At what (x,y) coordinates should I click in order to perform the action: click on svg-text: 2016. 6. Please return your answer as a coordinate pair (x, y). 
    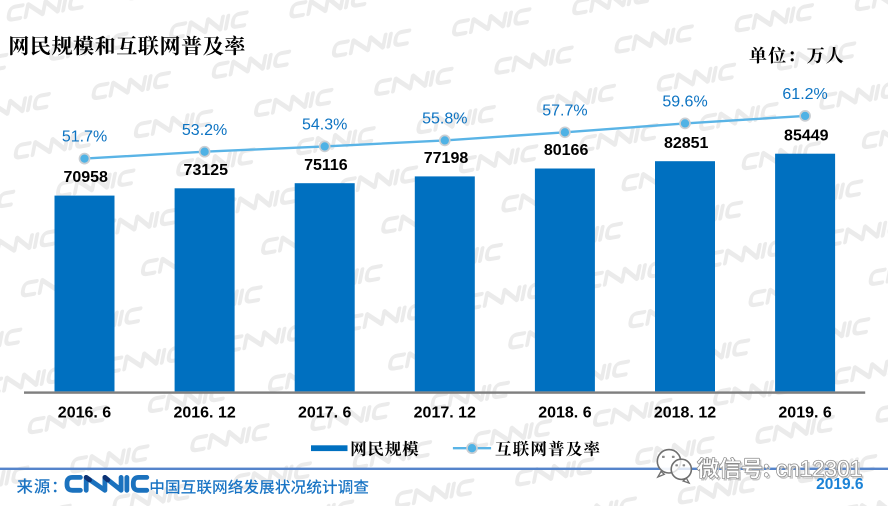
    Looking at the image, I should click on (84, 413).